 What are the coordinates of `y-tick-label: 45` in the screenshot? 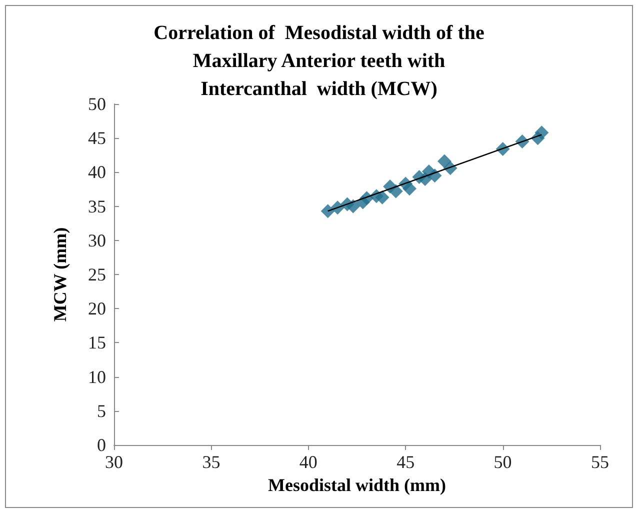 It's located at (97, 138).